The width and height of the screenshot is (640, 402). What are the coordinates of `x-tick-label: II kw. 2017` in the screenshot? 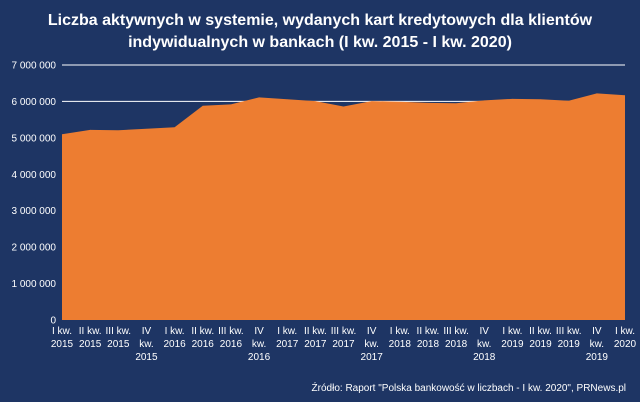 It's located at (315, 338).